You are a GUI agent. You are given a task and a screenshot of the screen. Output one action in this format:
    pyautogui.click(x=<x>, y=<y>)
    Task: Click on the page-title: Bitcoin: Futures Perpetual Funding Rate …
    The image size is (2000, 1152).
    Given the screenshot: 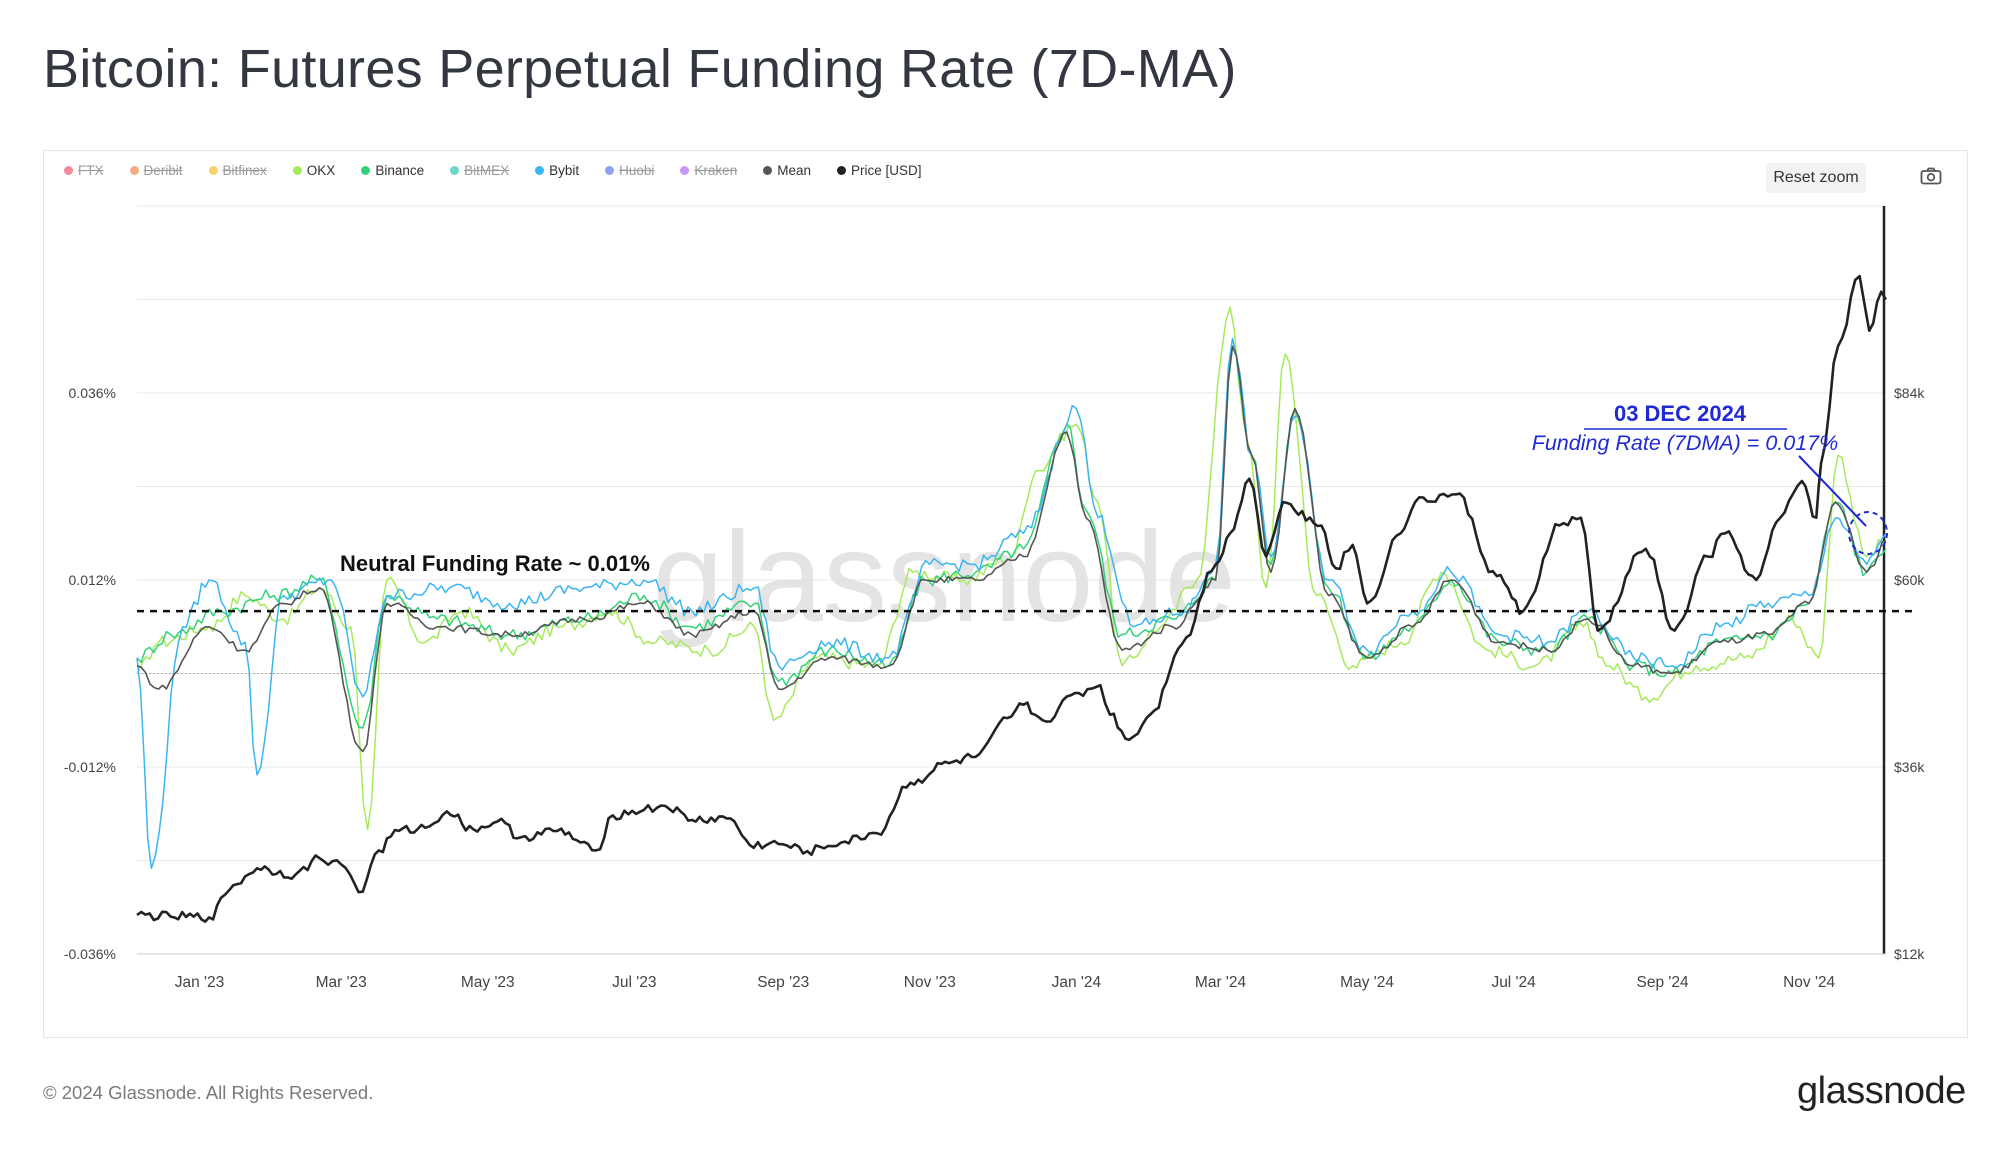 What is the action you would take?
    pyautogui.click(x=640, y=69)
    